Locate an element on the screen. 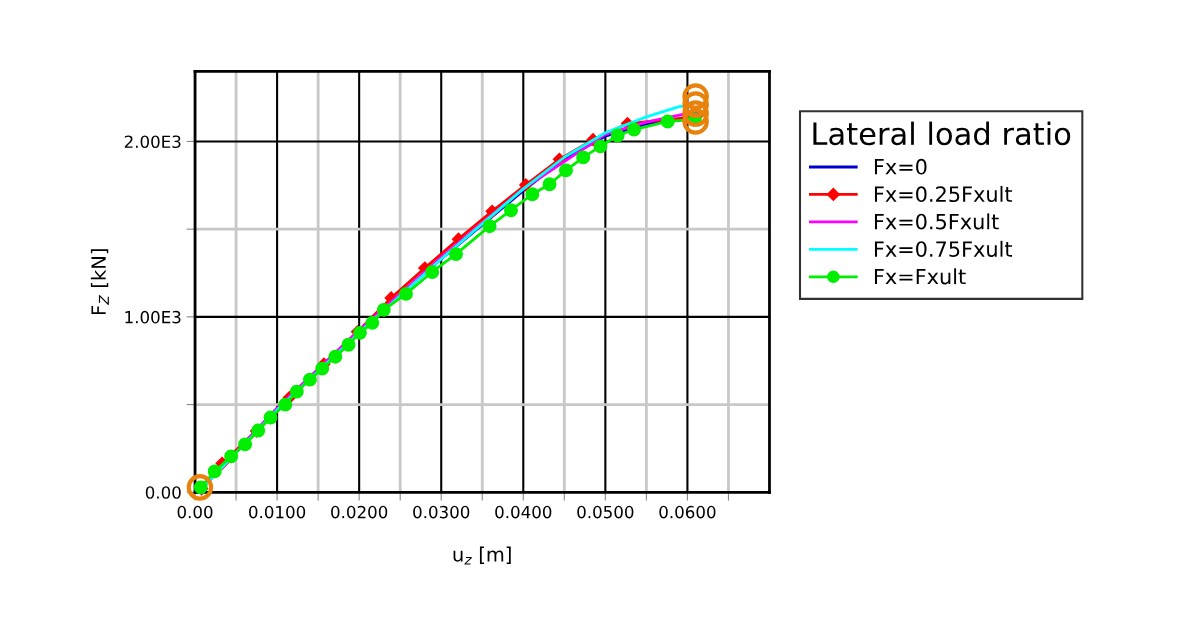 This screenshot has width=1182, height=620. legend-label: Fx=Fxult is located at coordinates (920, 276).